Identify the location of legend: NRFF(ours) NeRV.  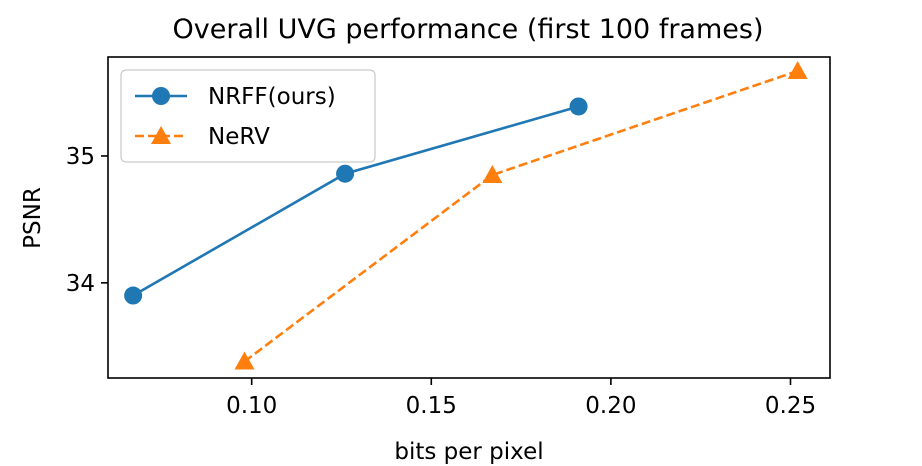
(248, 116).